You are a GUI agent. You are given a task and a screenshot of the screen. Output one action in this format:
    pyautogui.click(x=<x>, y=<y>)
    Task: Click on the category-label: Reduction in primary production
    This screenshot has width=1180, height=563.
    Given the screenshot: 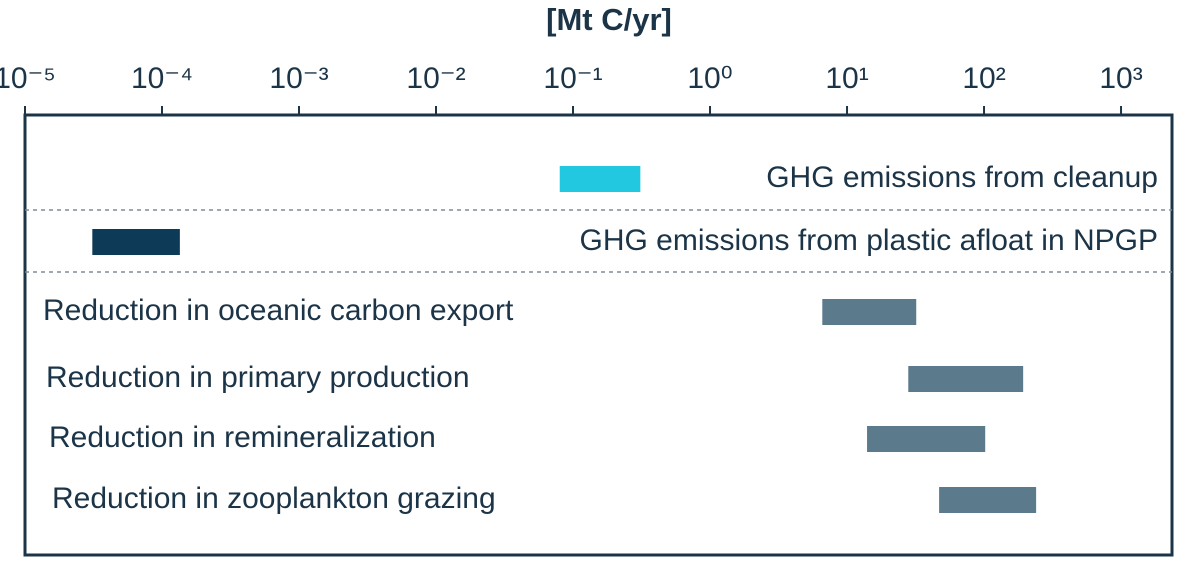 What is the action you would take?
    pyautogui.click(x=258, y=377)
    